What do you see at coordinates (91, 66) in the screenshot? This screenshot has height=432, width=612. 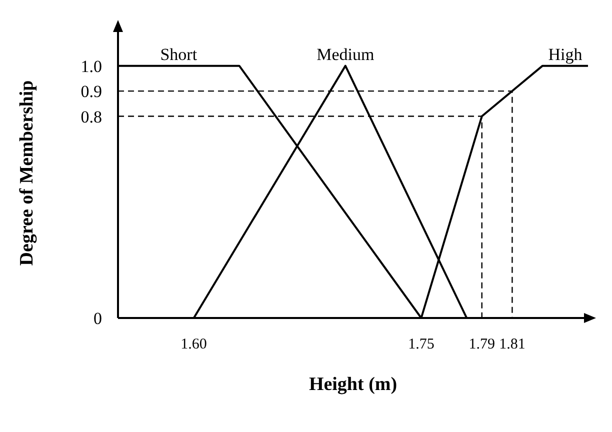 I see `y-tick-label: 1.0` at bounding box center [91, 66].